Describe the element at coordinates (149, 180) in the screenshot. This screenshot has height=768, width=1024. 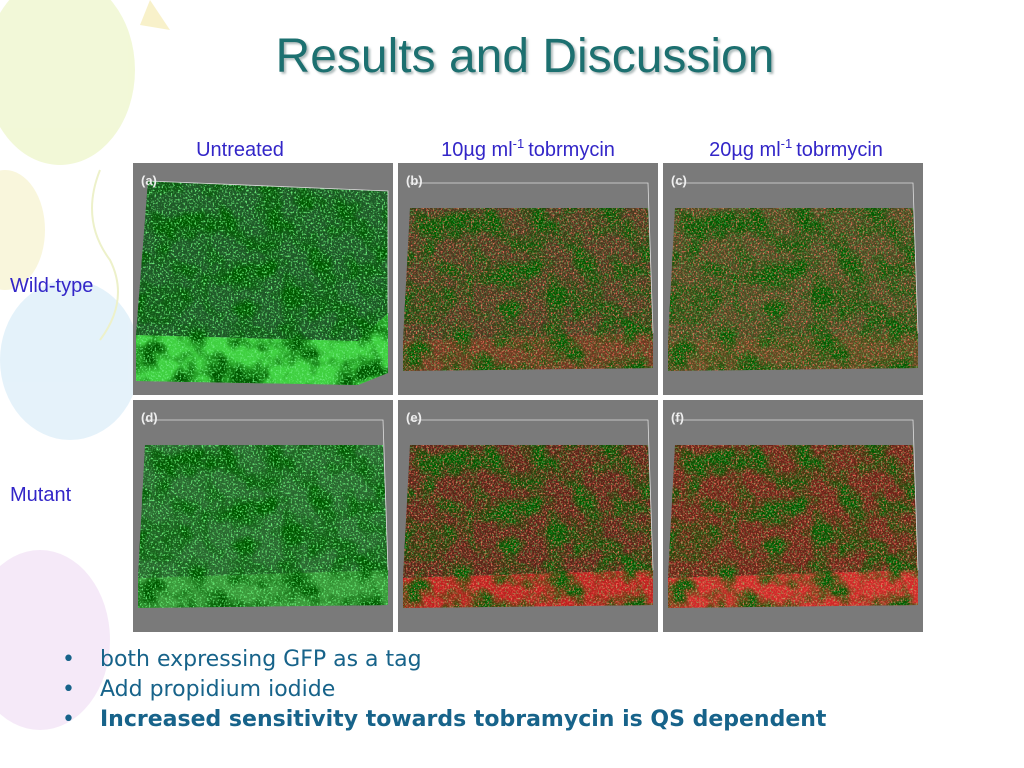
I see `panel-label: (a)` at that location.